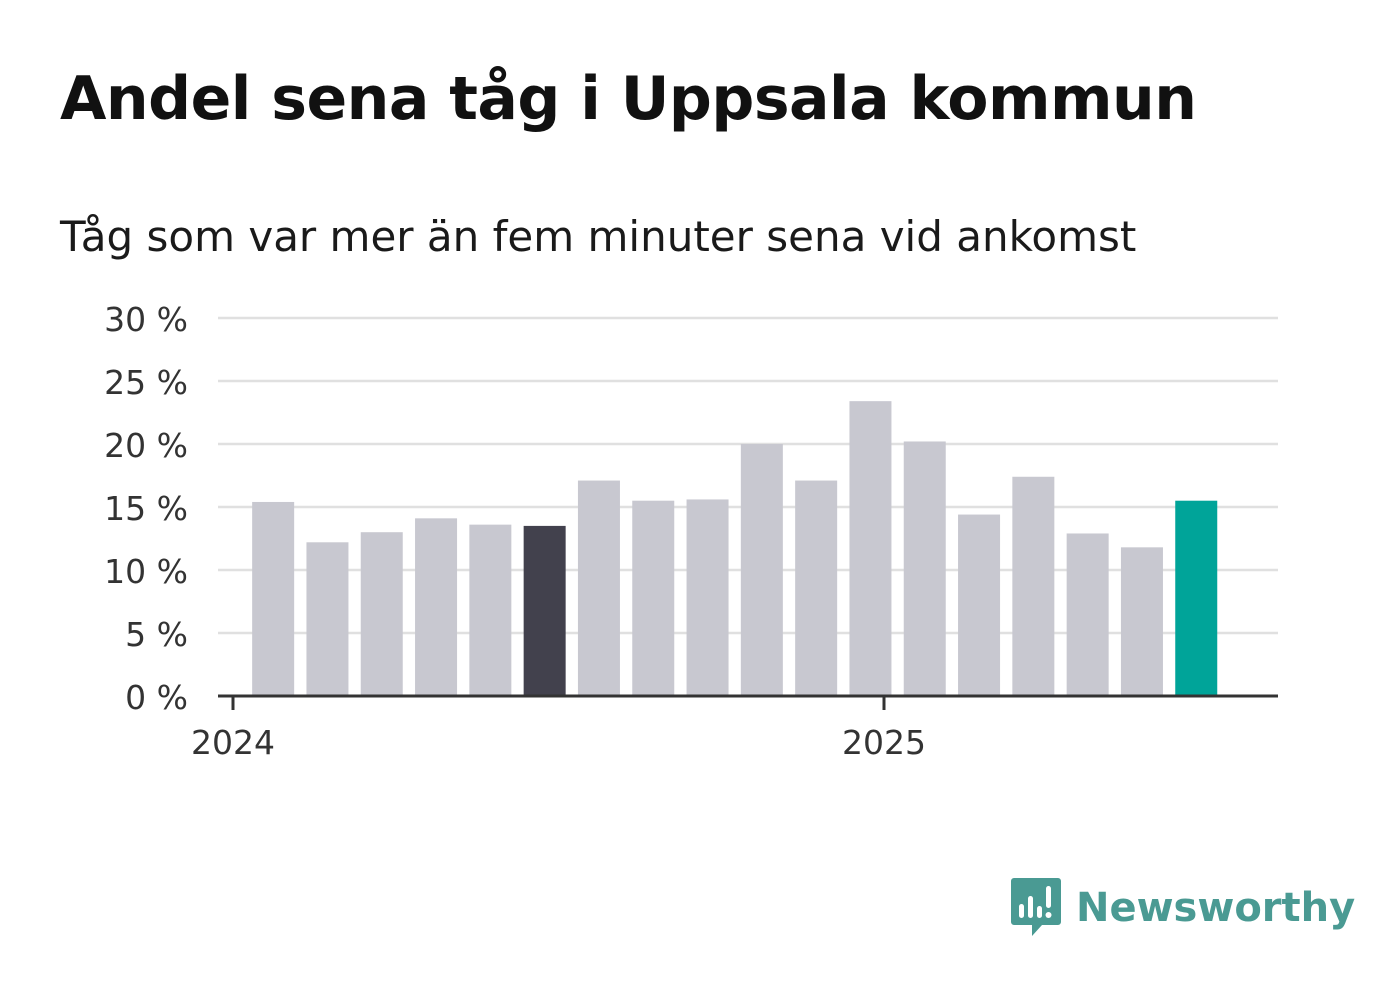 The height and width of the screenshot is (999, 1382). Describe the element at coordinates (156, 634) in the screenshot. I see `y-tick-label: 5 %` at that location.